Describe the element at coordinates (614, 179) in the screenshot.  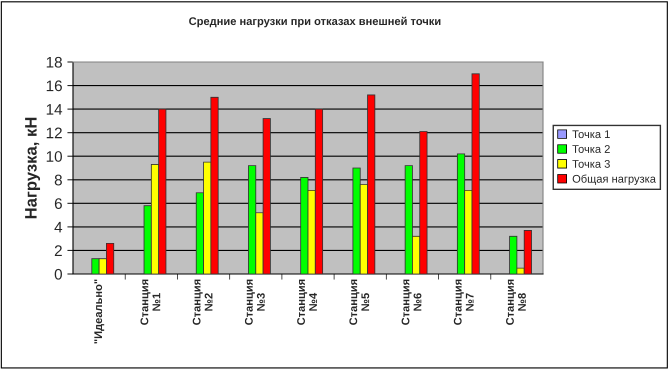
I see `legend-label: Общая нагрузка` at that location.